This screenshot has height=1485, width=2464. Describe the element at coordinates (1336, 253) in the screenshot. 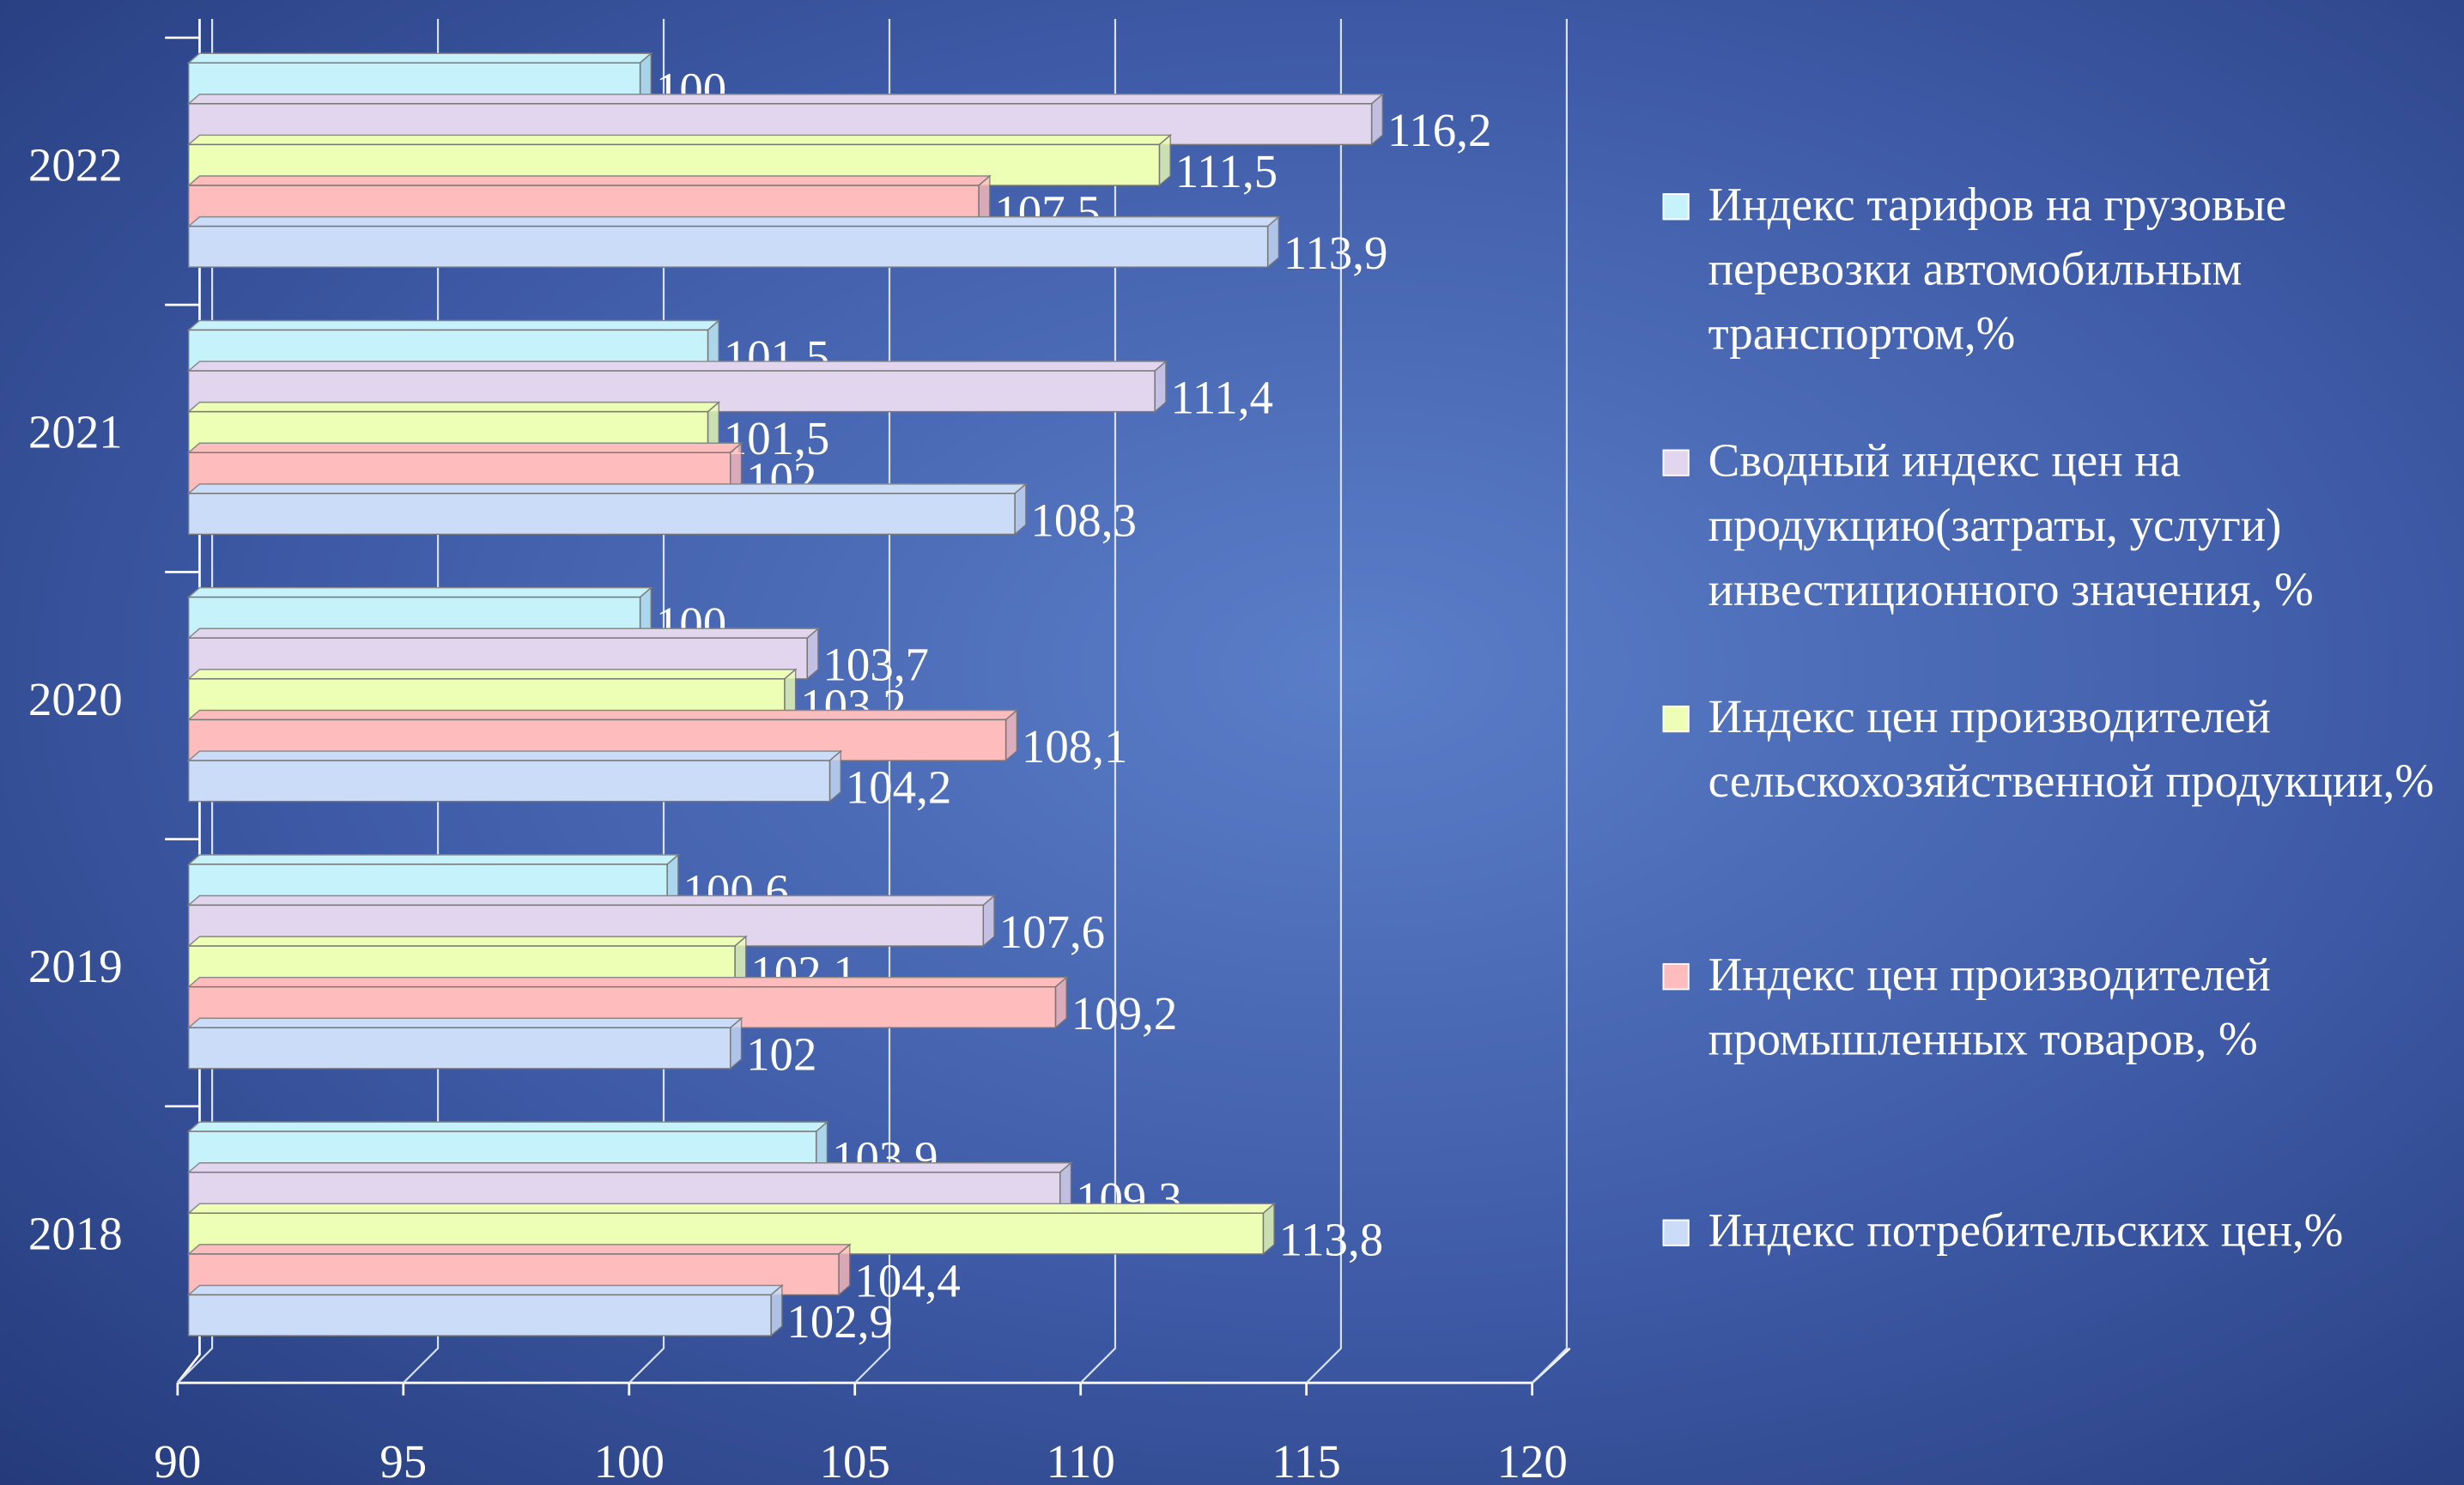

I see `value-label: 113,9` at that location.